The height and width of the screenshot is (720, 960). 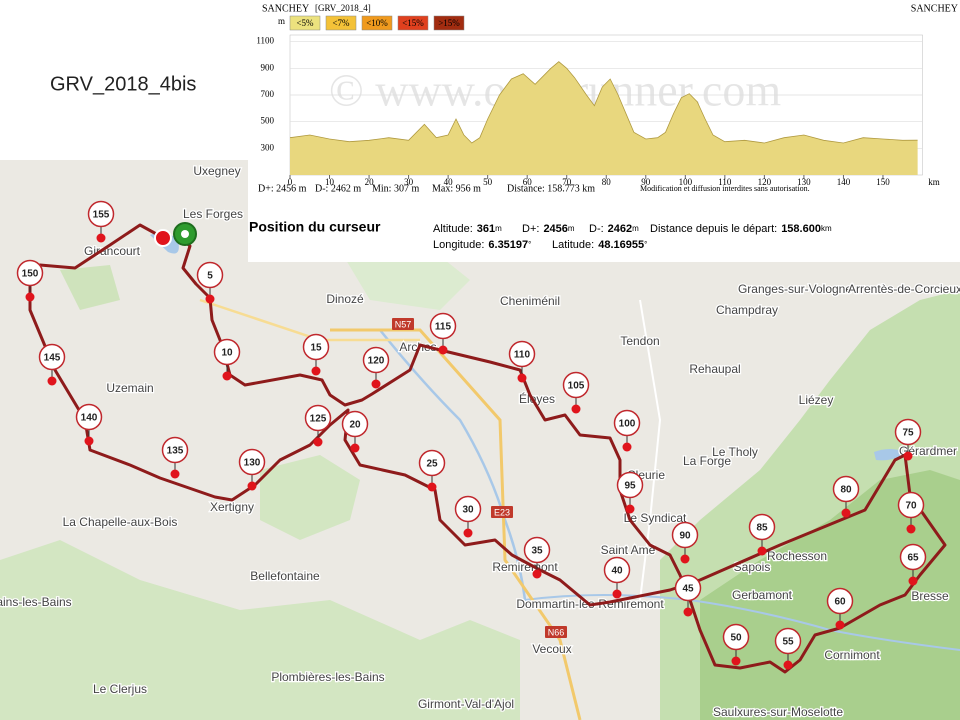 What do you see at coordinates (646, 182) in the screenshot?
I see `x-tick-label: 90` at bounding box center [646, 182].